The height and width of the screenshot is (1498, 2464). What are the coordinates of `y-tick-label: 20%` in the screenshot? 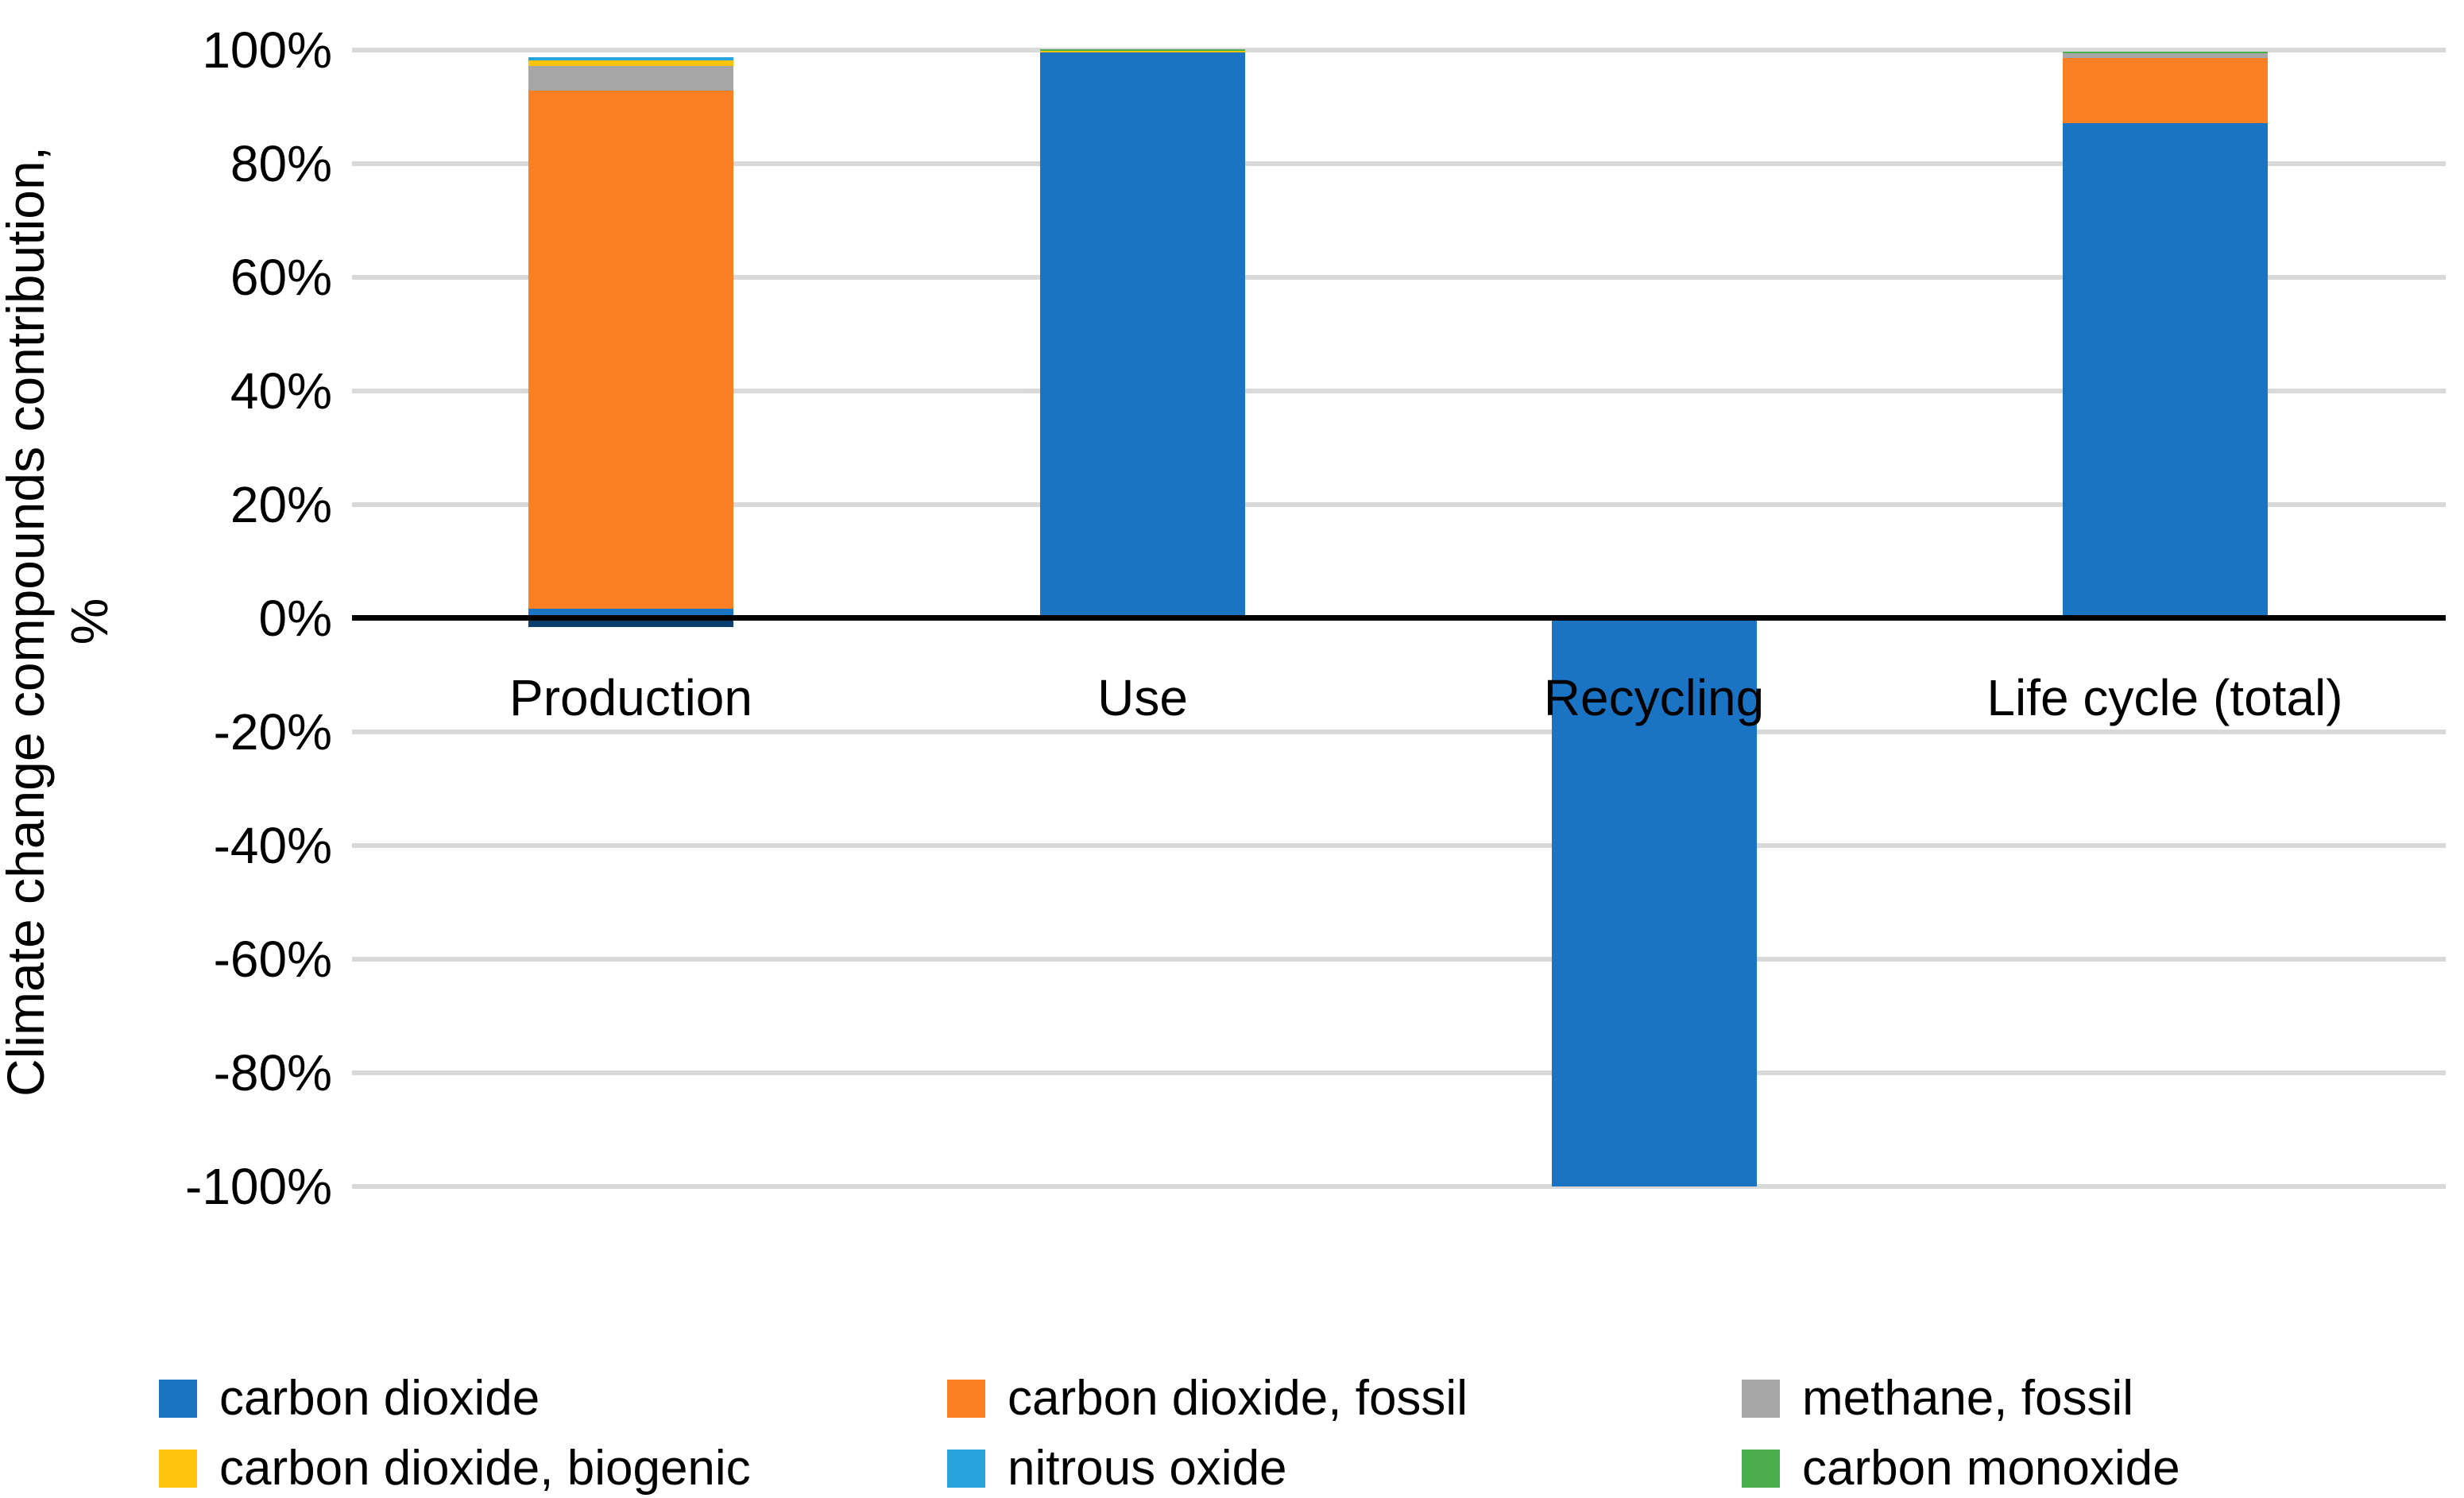 It's located at (281, 504).